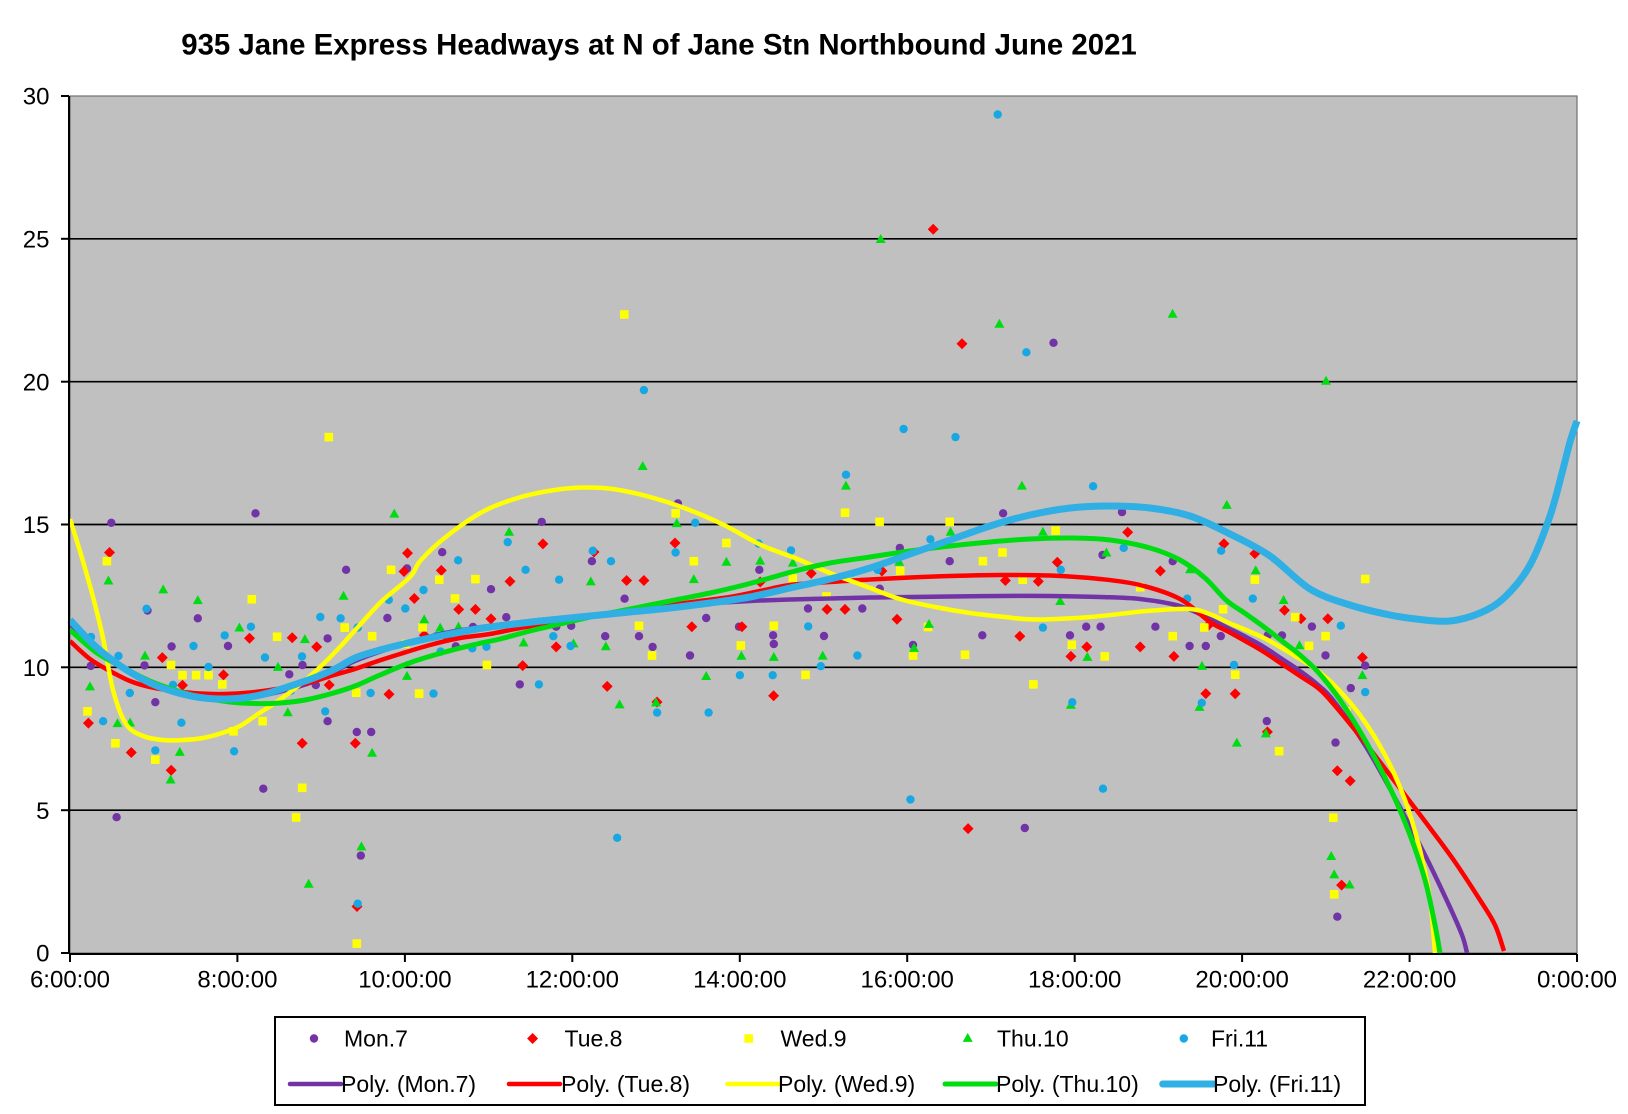  What do you see at coordinates (1241, 980) in the screenshot?
I see `svg-text: 20:00:00` at bounding box center [1241, 980].